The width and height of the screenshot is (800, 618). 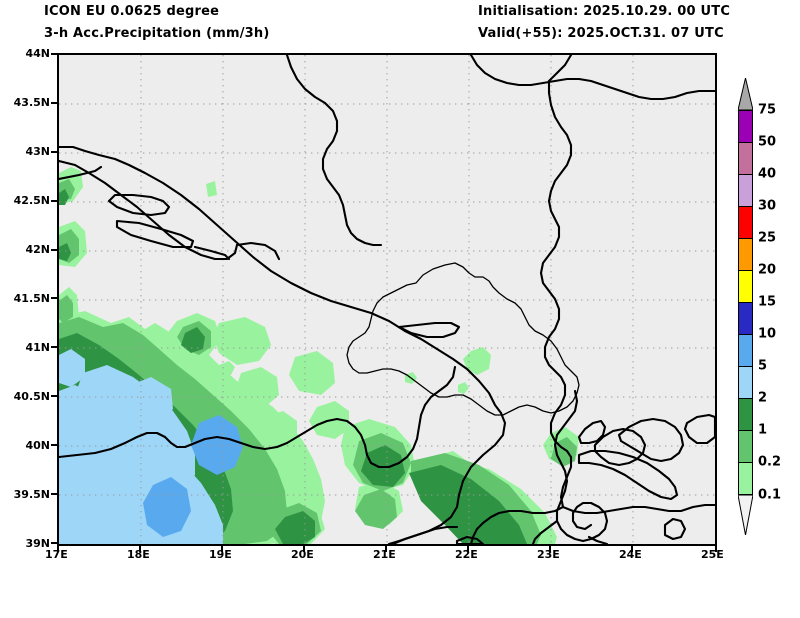 What do you see at coordinates (770, 462) in the screenshot?
I see `colorbar-label-0p2: 0.2` at bounding box center [770, 462].